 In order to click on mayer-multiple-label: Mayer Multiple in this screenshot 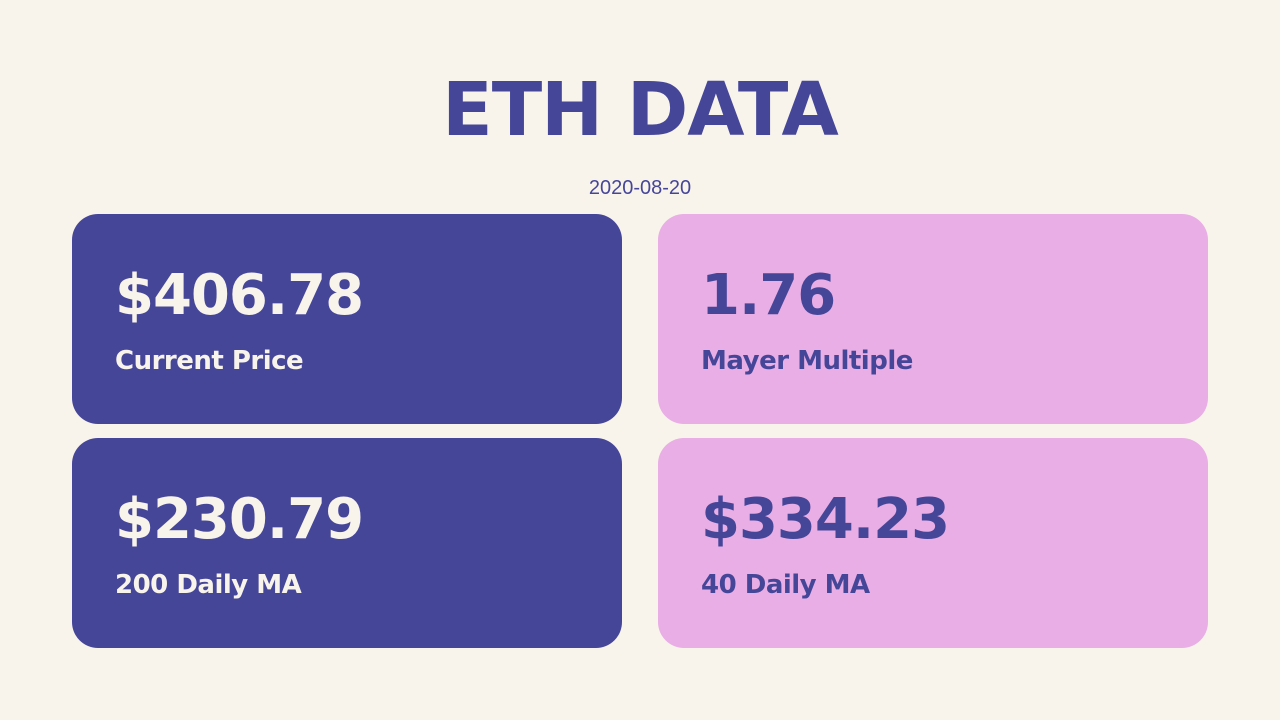, I will do `click(807, 361)`.